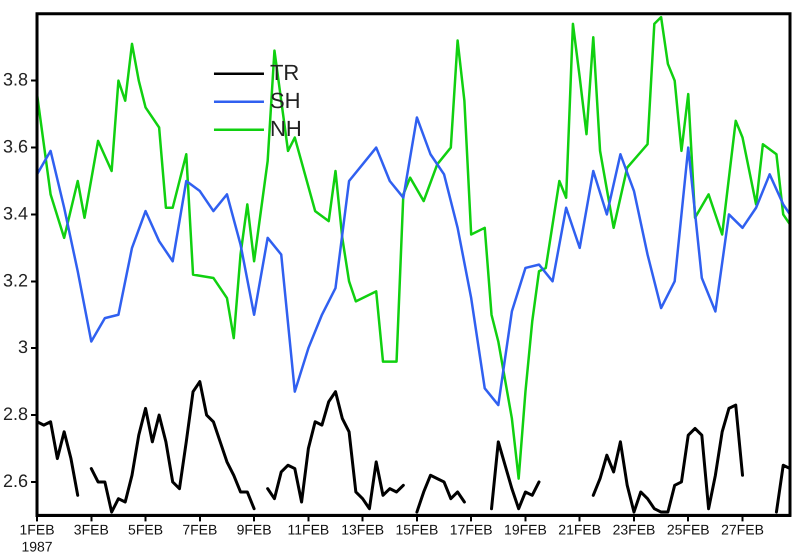 The width and height of the screenshot is (802, 557). What do you see at coordinates (634, 530) in the screenshot?
I see `x-tick-label: 23FEB` at bounding box center [634, 530].